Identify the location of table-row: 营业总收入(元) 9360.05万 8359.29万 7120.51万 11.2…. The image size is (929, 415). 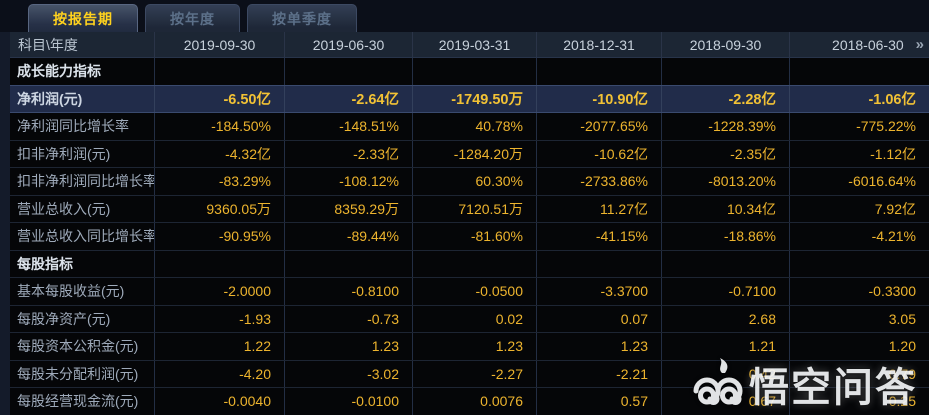
(469, 209).